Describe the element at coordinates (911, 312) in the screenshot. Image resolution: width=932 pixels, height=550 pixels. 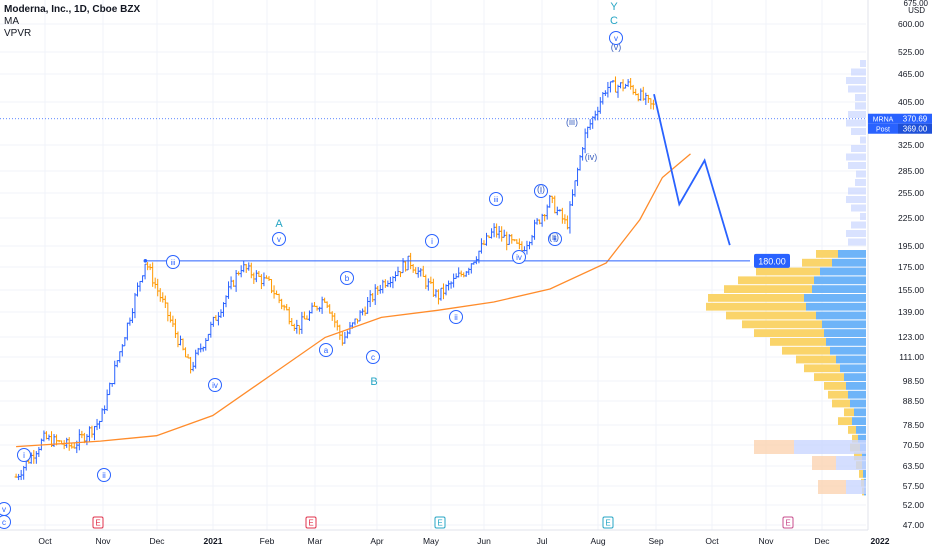
I see `price-axis-label: 139.00` at that location.